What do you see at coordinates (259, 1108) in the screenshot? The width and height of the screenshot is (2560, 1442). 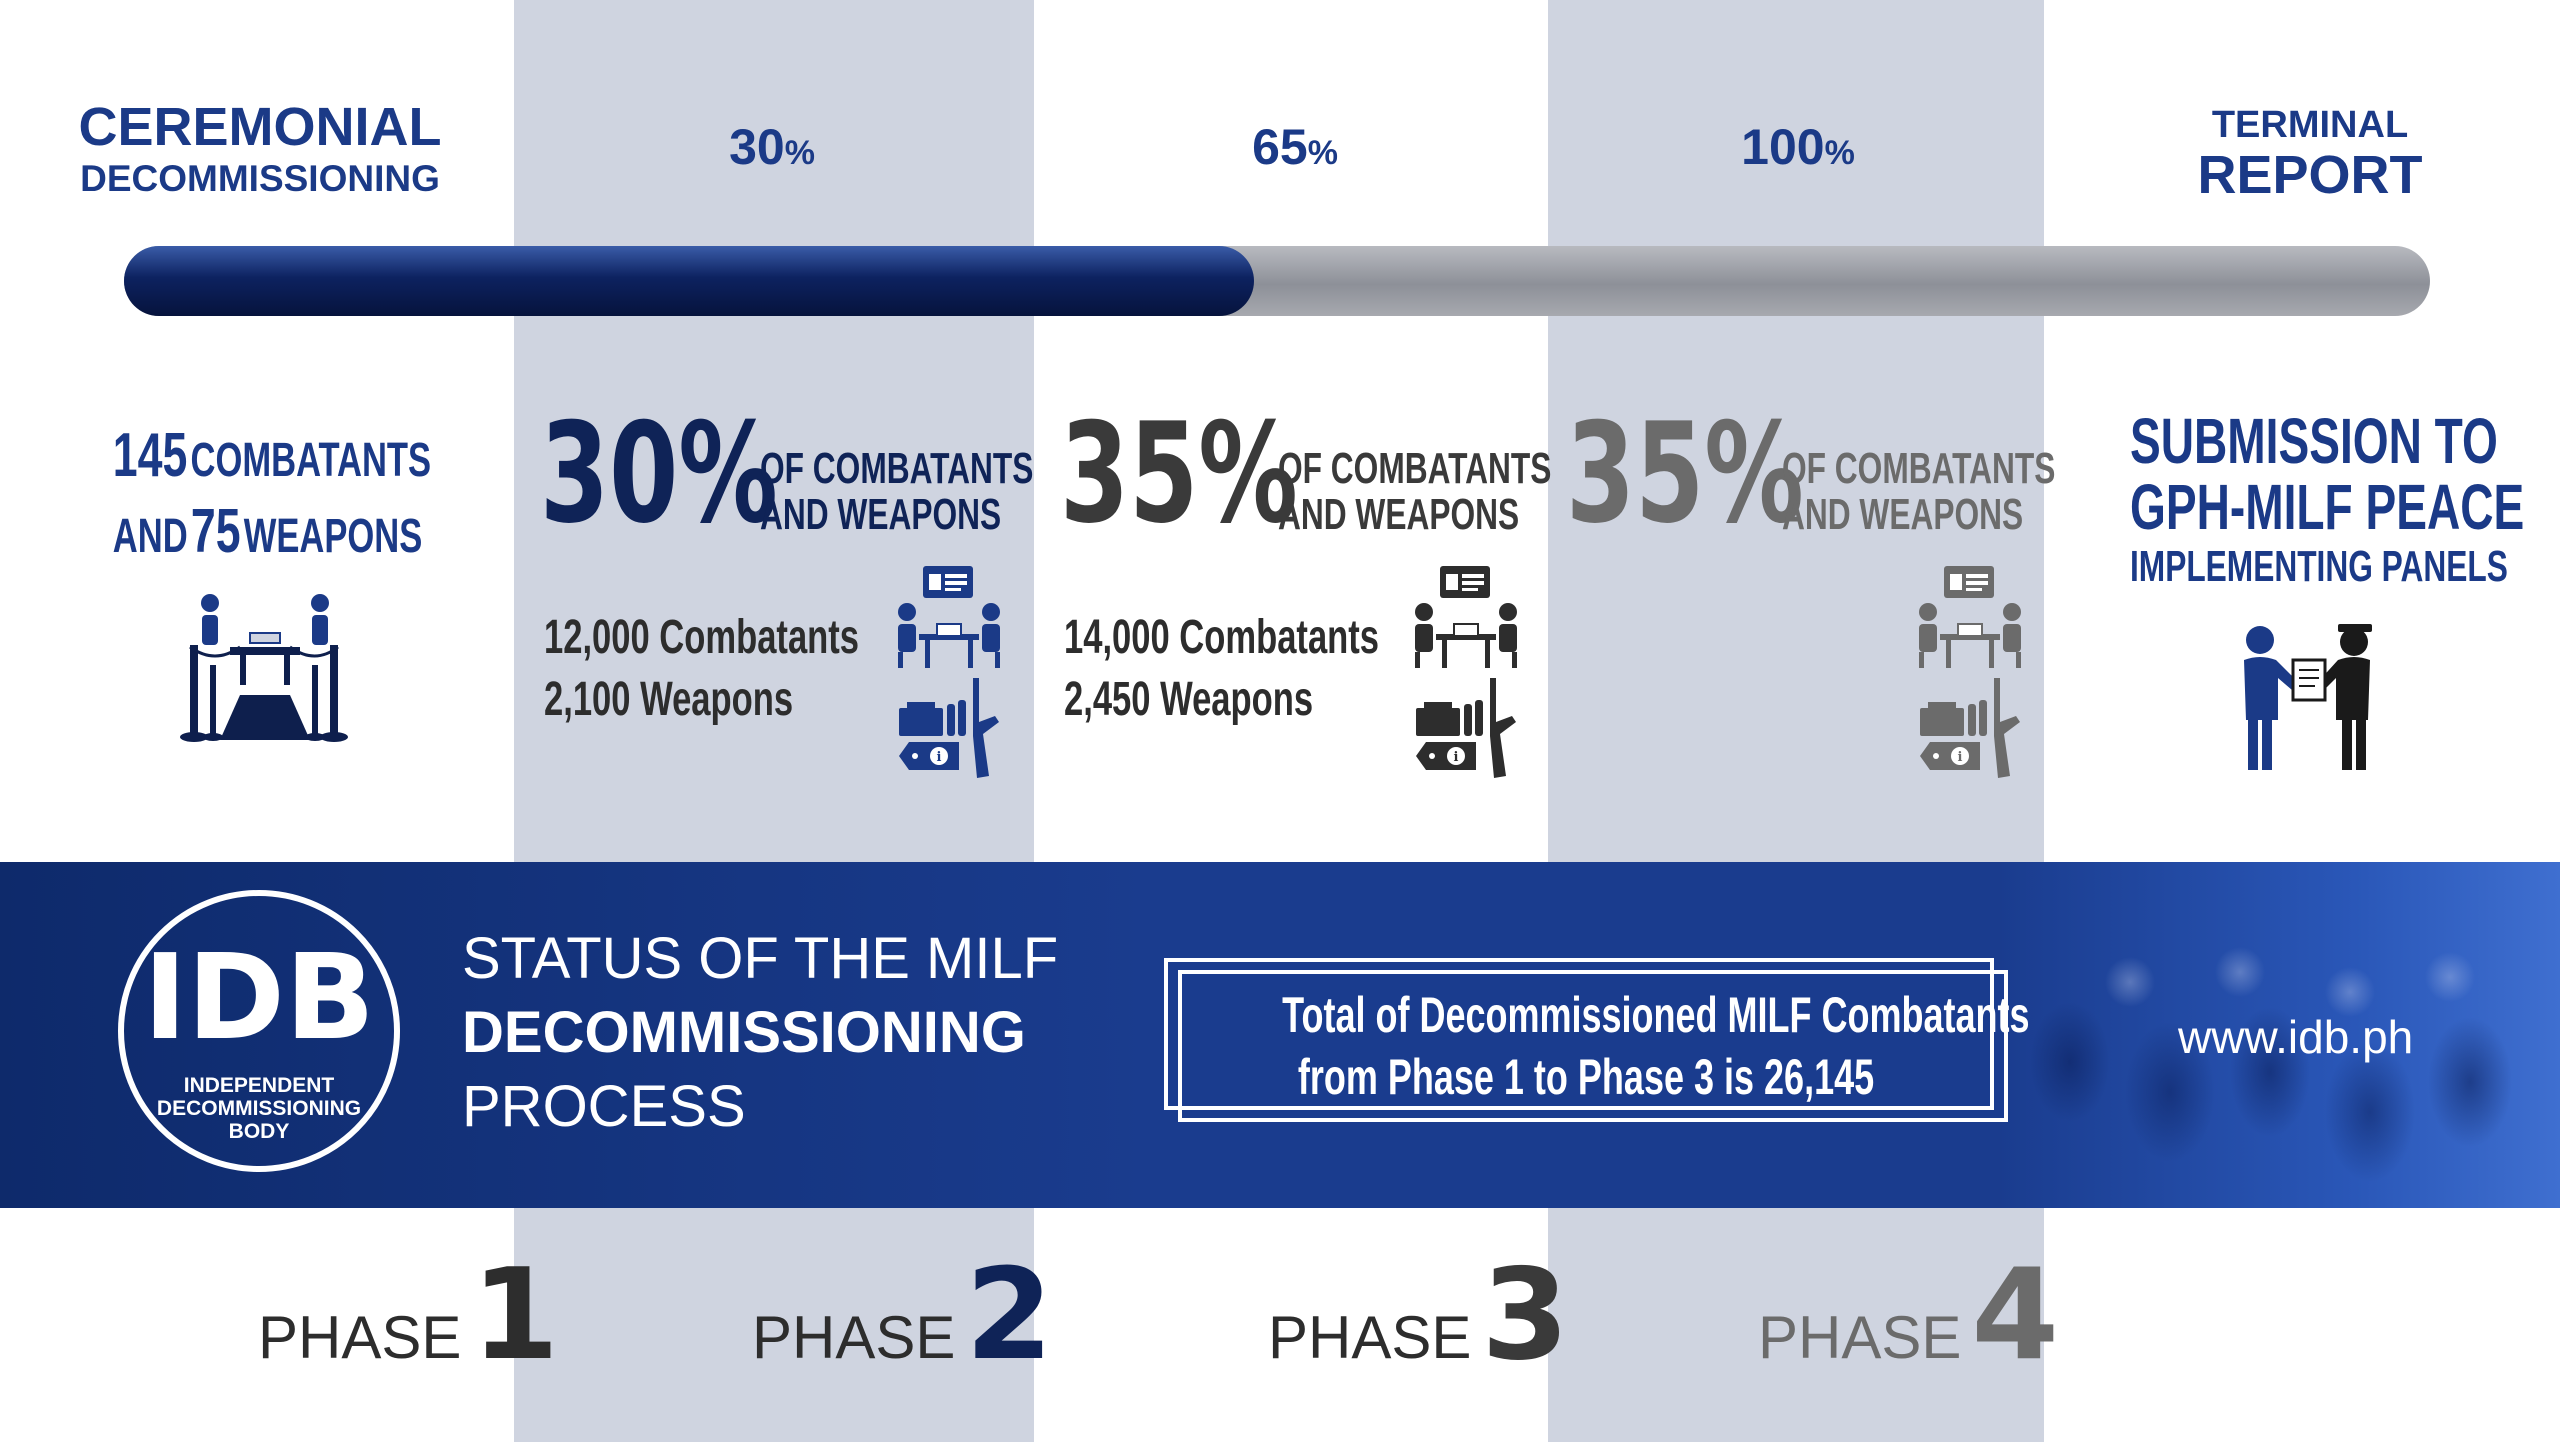 I see `idb-logo-subtitle: INDEPENDENT DECOMMISSIONING BODY` at bounding box center [259, 1108].